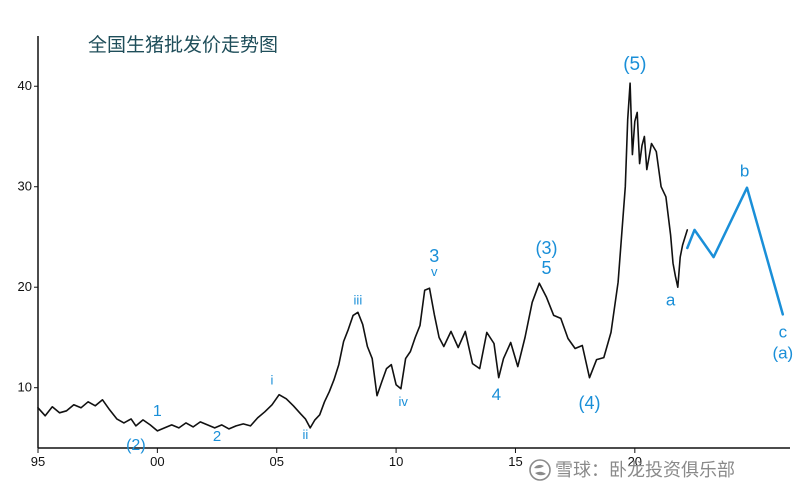 The height and width of the screenshot is (497, 800). What do you see at coordinates (546, 268) in the screenshot?
I see `wave-label: 5` at bounding box center [546, 268].